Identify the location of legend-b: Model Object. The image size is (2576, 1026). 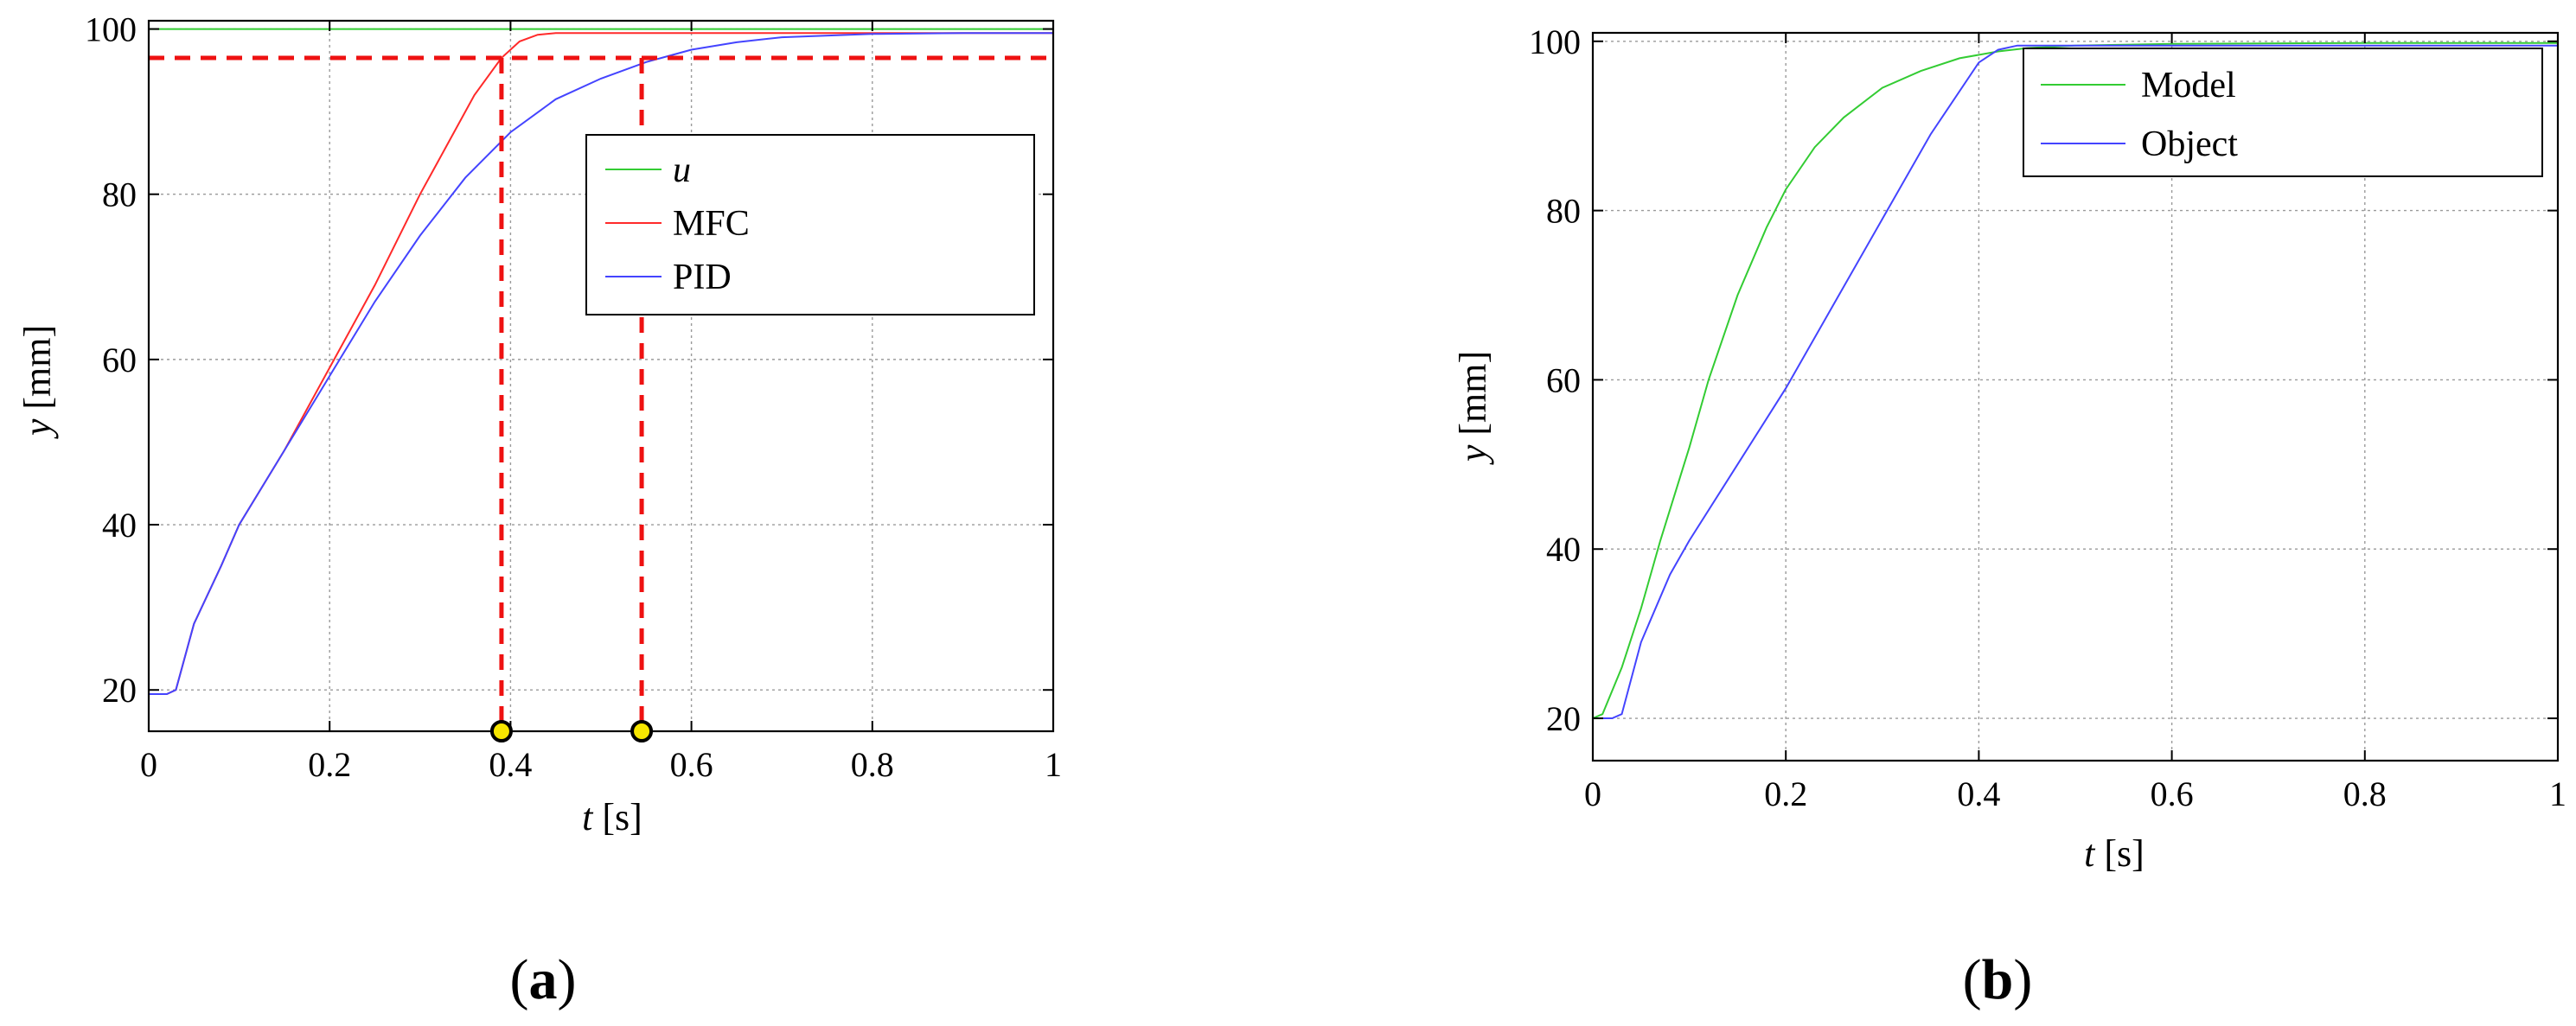
(2283, 112).